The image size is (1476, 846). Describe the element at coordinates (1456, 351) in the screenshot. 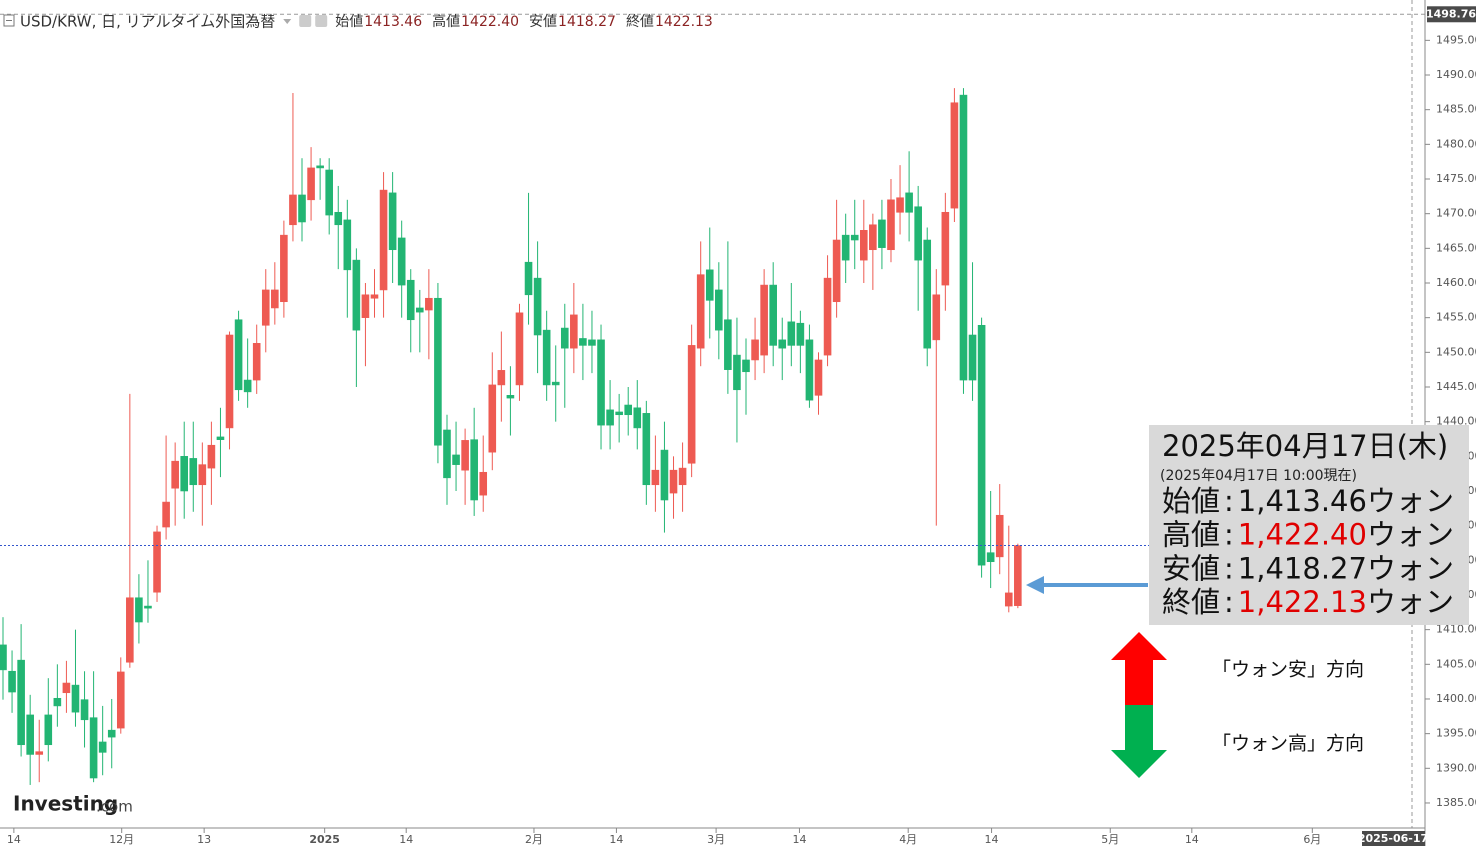

I see `y-tick-label: 1450.00` at that location.